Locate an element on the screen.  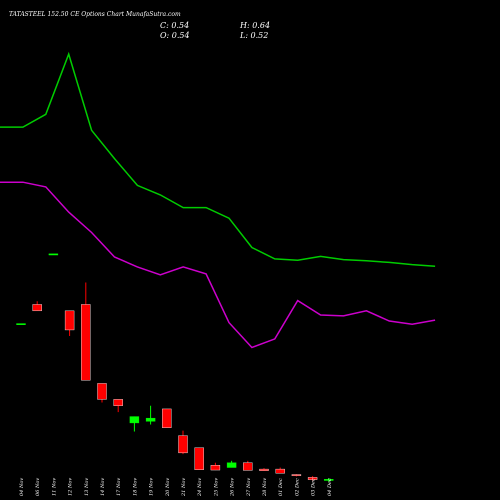
low-readout: L: 0.52 is located at coordinates (253, 35).